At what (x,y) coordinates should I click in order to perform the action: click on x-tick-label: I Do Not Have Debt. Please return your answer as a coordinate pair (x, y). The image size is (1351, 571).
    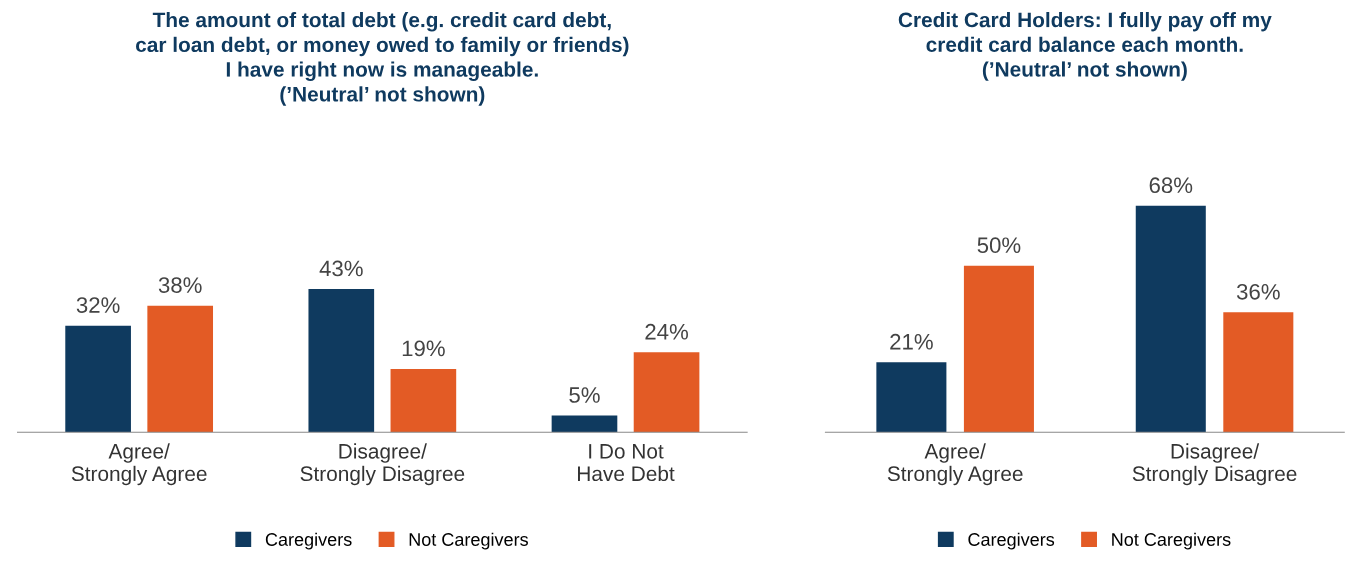
    Looking at the image, I should click on (626, 463).